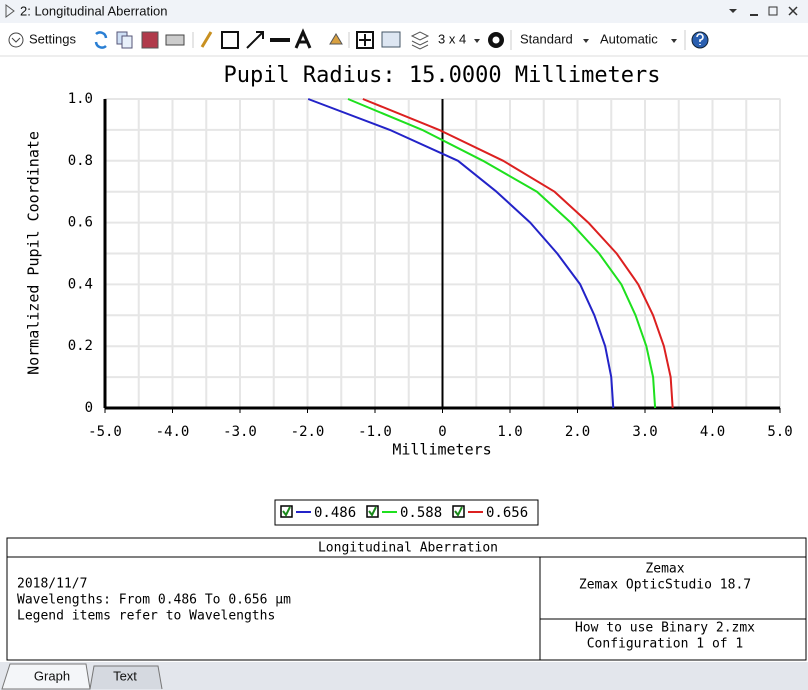 The width and height of the screenshot is (808, 690). What do you see at coordinates (175, 40) in the screenshot?
I see `print-icon` at bounding box center [175, 40].